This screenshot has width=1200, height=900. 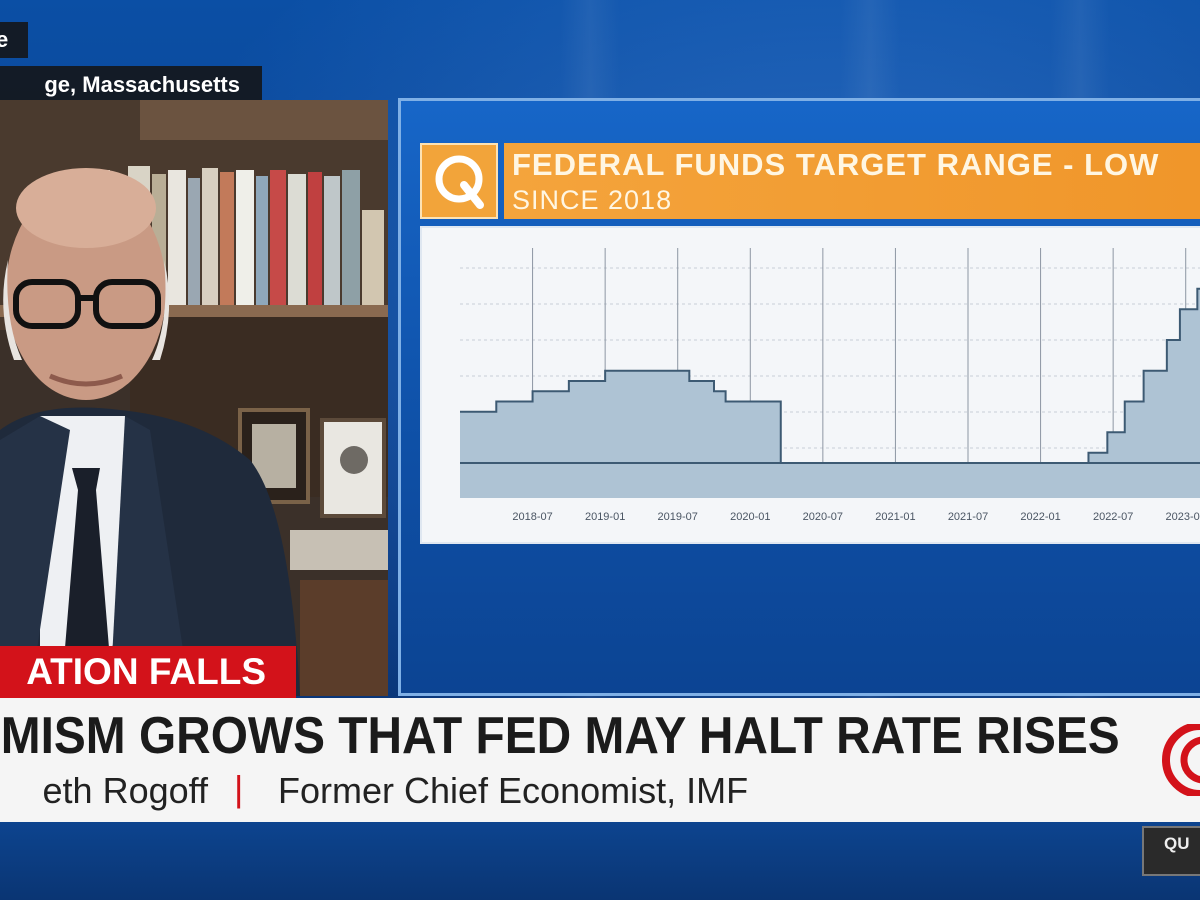 I want to click on guest-name-line: eth Rogoff | Former Chief Economist, IMF, so click(x=550, y=790).